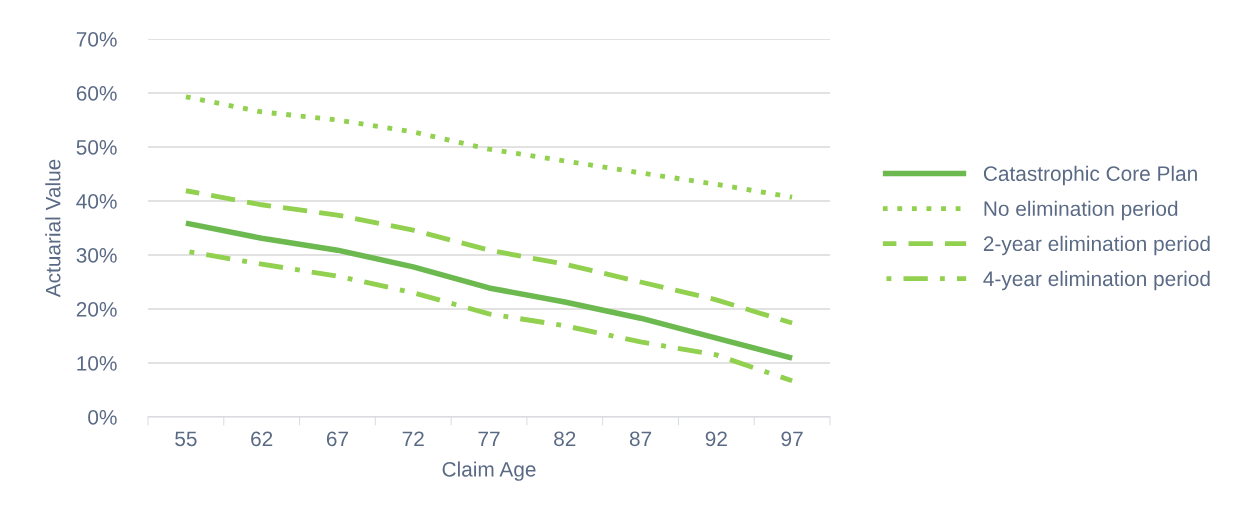 This screenshot has width=1238, height=523. What do you see at coordinates (96, 93) in the screenshot?
I see `y-tick-label: 60%` at bounding box center [96, 93].